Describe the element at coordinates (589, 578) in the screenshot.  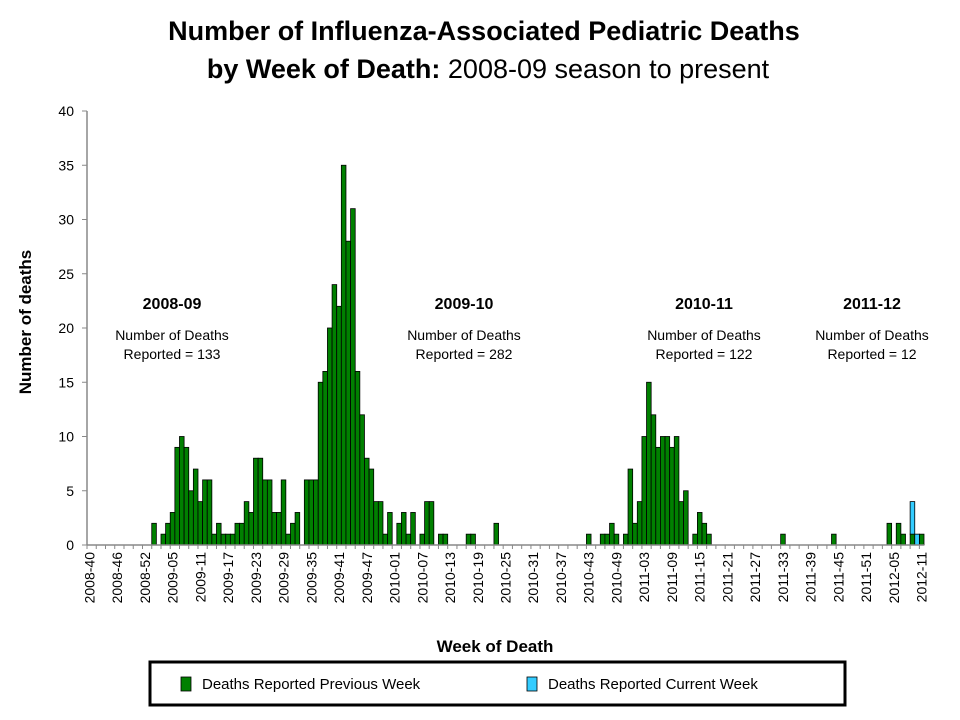
I see `x-tick-label: 2010-43` at that location.